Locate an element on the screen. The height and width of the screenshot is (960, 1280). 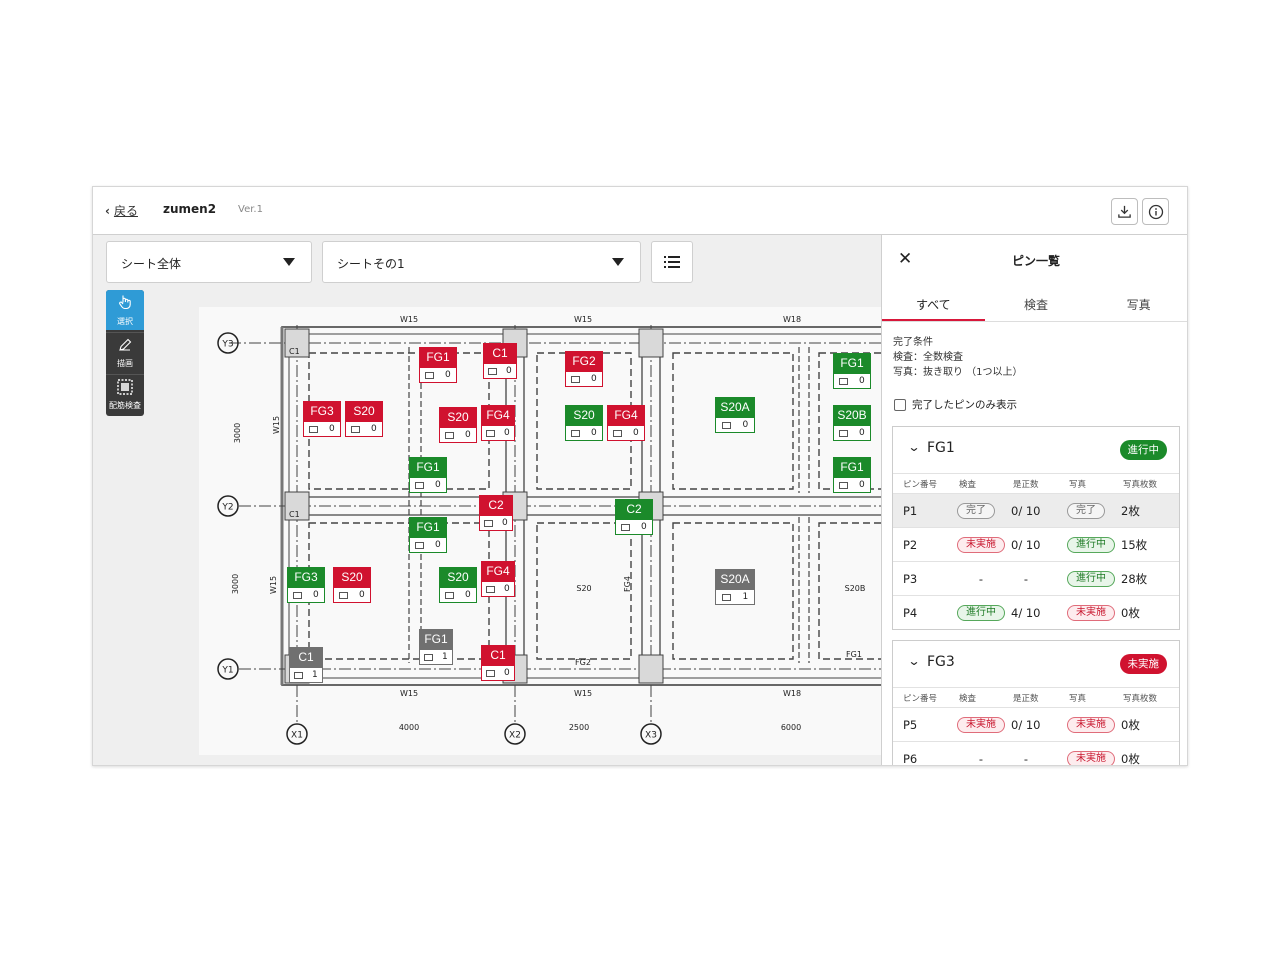
tool-rebar-inspection: 配筋検査 is located at coordinates (125, 394).